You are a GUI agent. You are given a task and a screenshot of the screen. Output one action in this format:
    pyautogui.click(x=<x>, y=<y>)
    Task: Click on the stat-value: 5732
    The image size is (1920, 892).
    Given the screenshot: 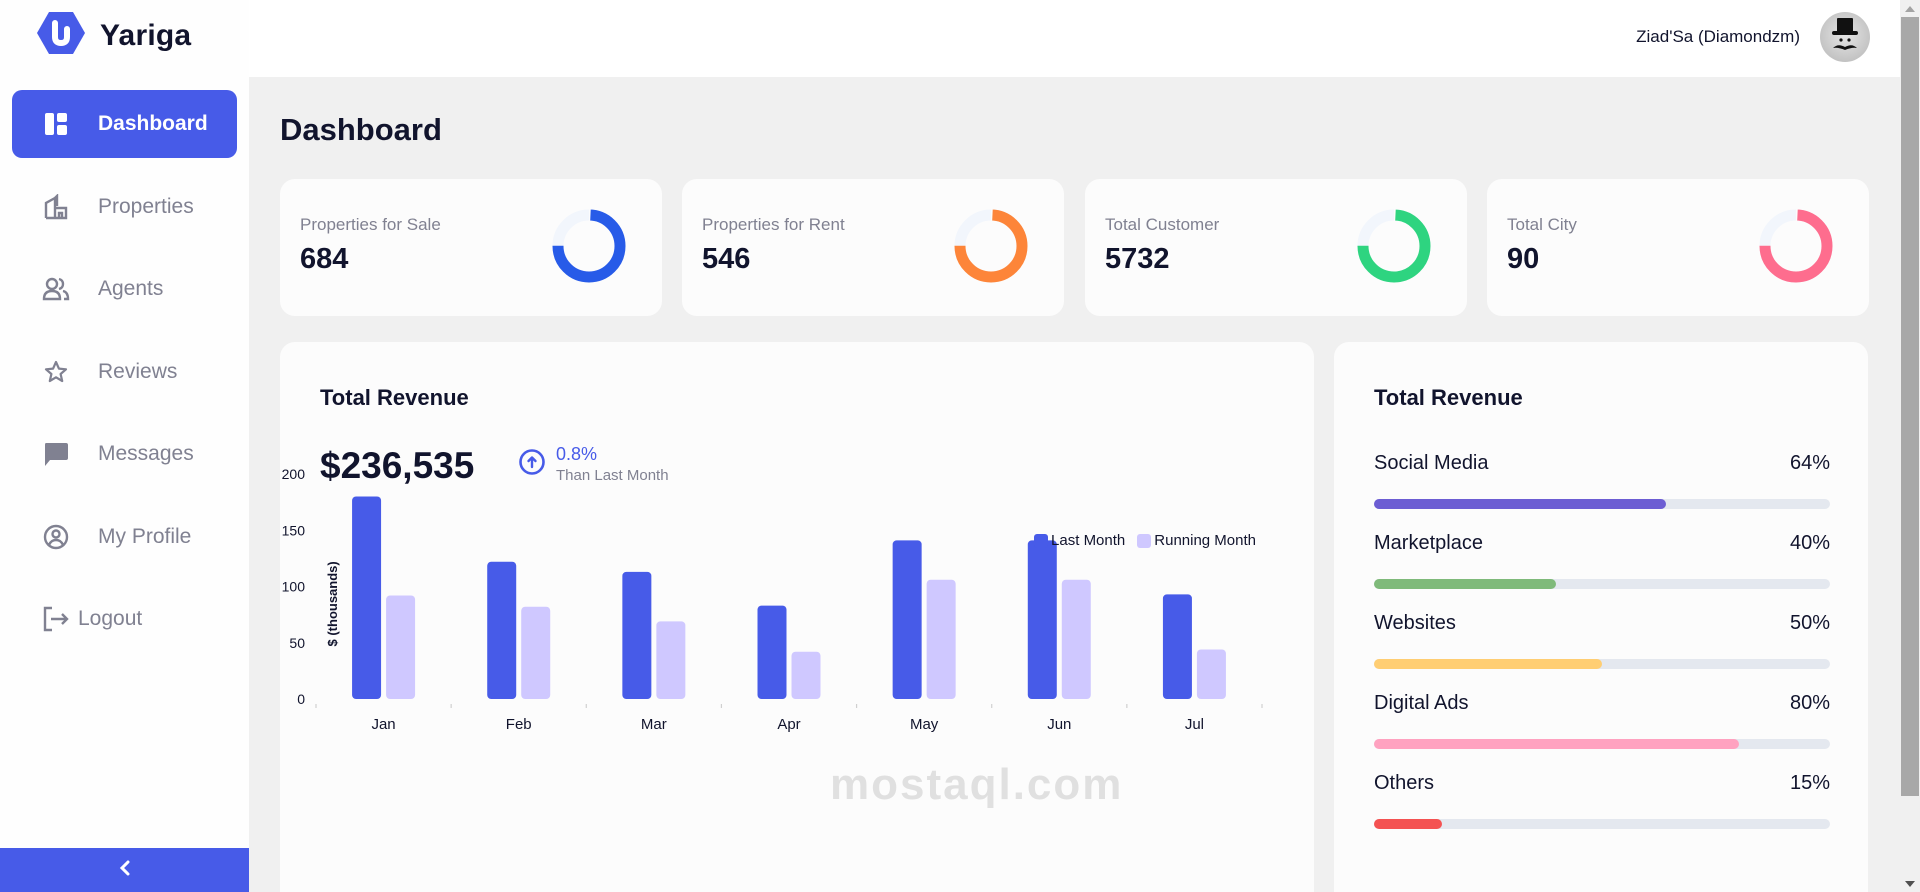 What is the action you would take?
    pyautogui.click(x=1137, y=259)
    